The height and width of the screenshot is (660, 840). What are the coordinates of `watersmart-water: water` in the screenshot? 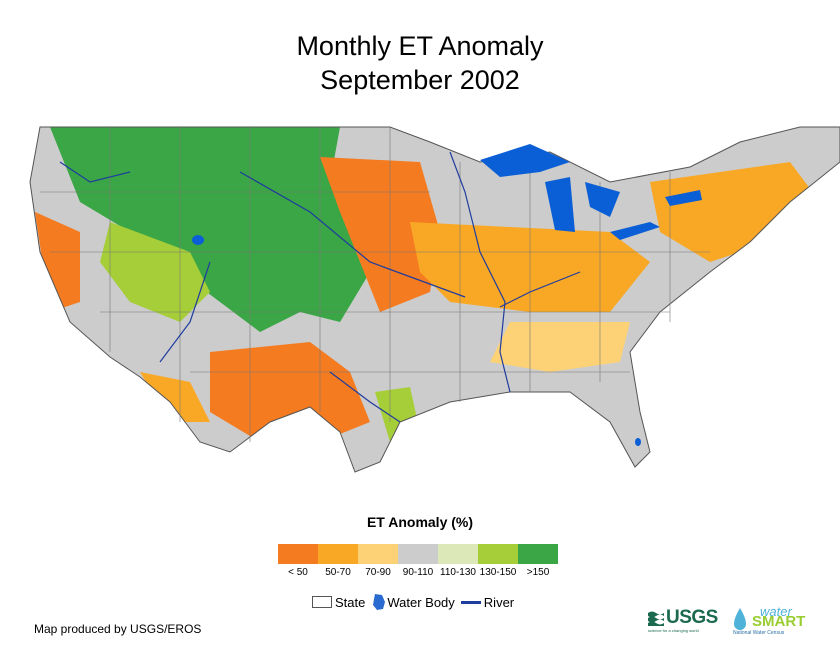 It's located at (776, 611).